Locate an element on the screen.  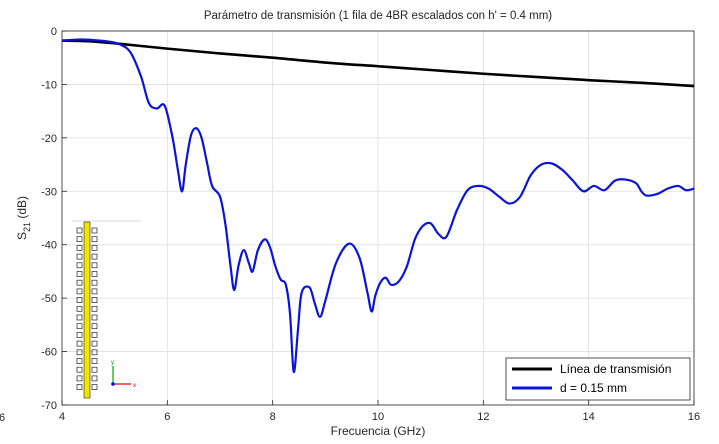
legend-label-1: d = 0.15 mm is located at coordinates (593, 388).